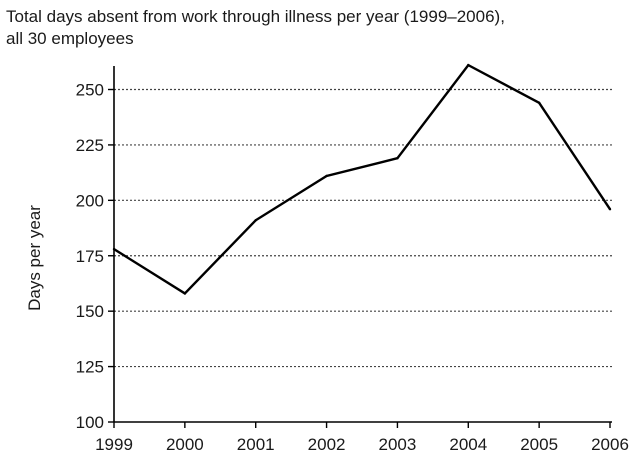 The height and width of the screenshot is (468, 641). What do you see at coordinates (610, 209) in the screenshot?
I see `data-point-2006` at bounding box center [610, 209].